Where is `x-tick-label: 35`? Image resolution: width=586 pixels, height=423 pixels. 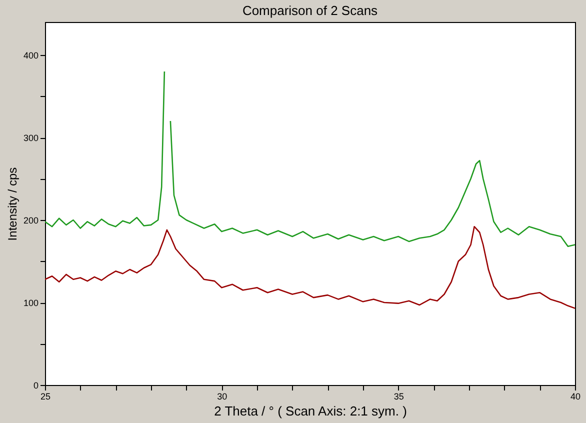 x-tick-label: 35 is located at coordinates (399, 397).